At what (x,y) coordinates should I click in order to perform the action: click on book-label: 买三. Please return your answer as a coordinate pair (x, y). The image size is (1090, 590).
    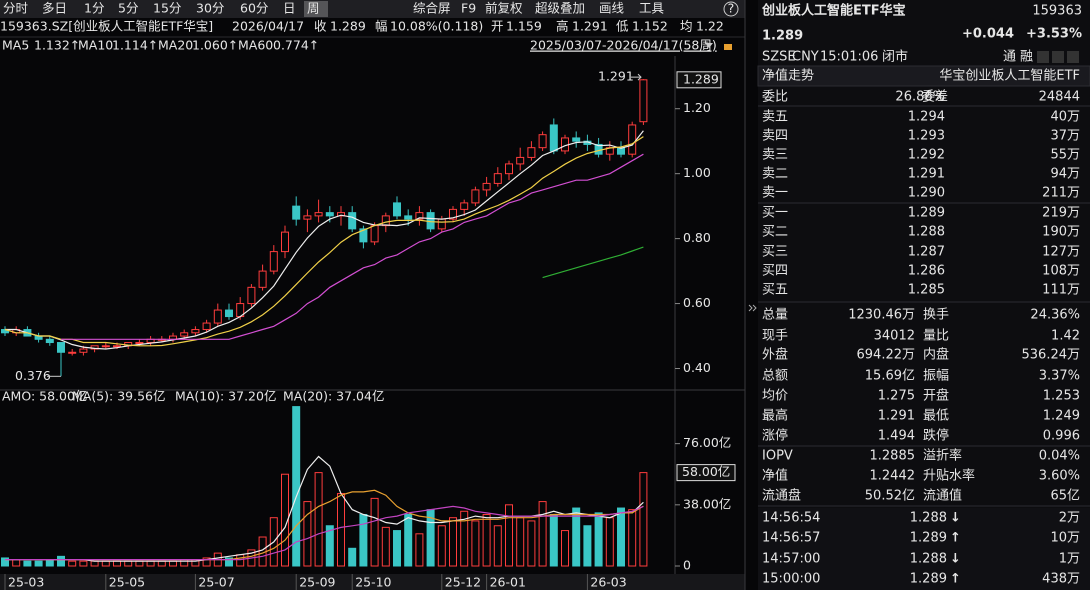
    Looking at the image, I should click on (775, 252).